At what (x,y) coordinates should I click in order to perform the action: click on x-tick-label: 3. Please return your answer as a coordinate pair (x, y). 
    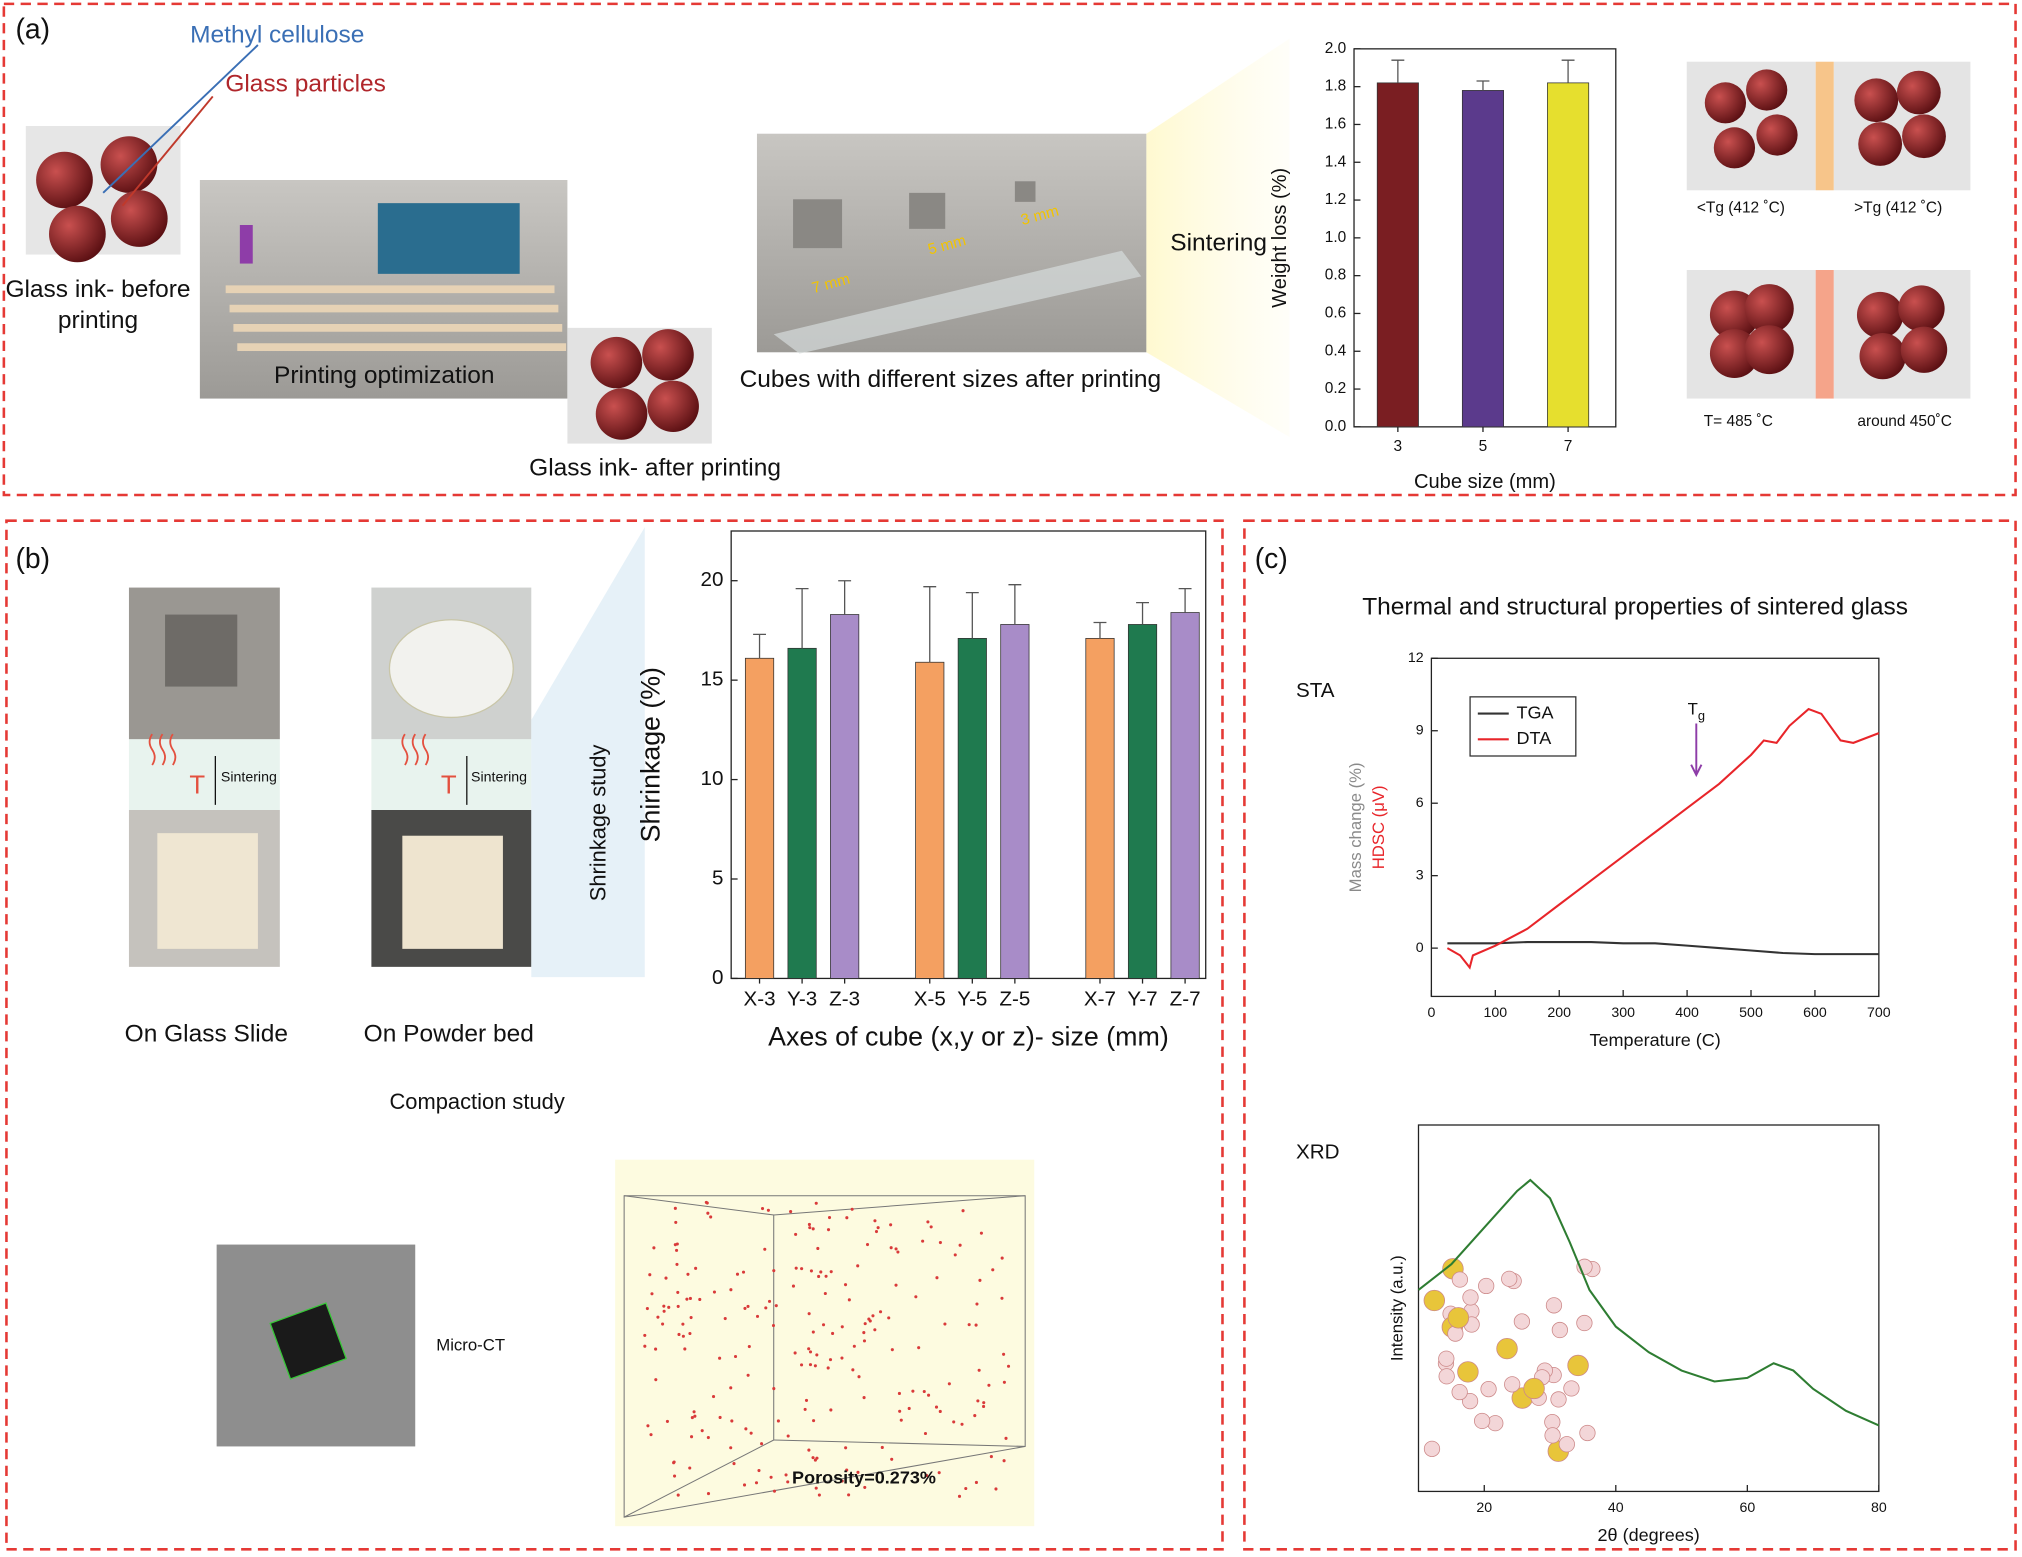
    Looking at the image, I should click on (1398, 446).